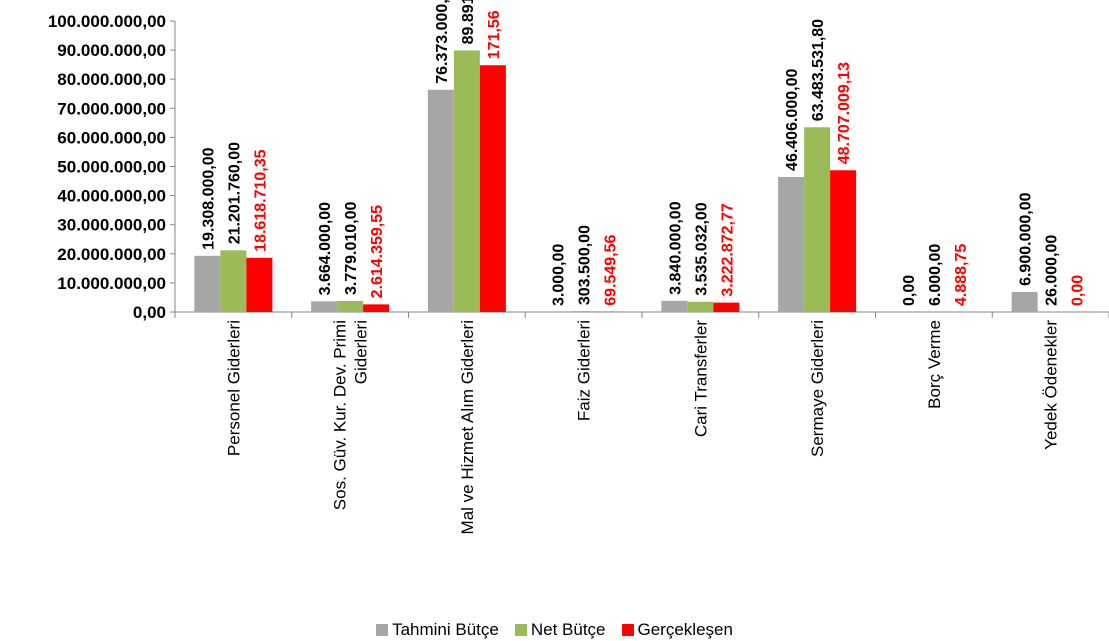  Describe the element at coordinates (325, 249) in the screenshot. I see `data-label: 3.664.000,00` at that location.